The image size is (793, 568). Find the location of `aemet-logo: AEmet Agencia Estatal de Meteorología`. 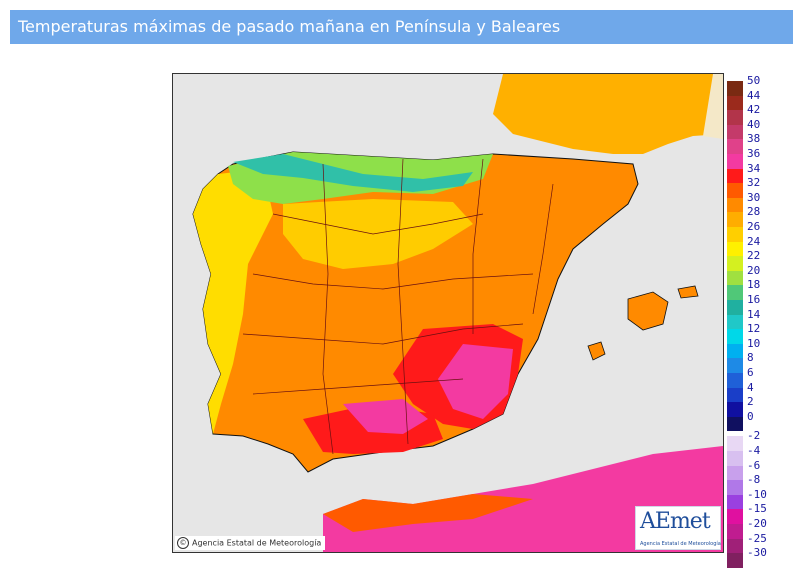

aemet-logo: AEmet Agencia Estatal de Meteorología is located at coordinates (678, 528).